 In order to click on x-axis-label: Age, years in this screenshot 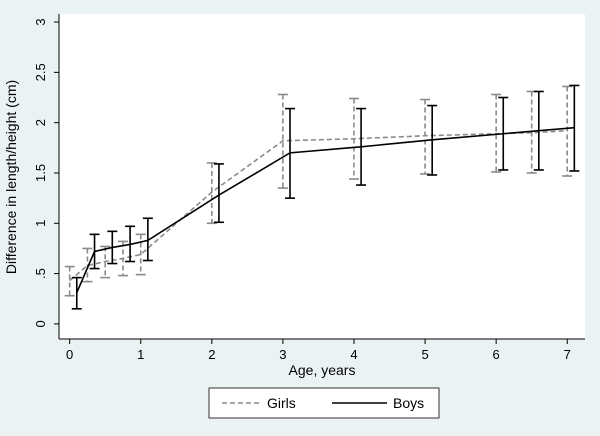, I will do `click(322, 370)`.